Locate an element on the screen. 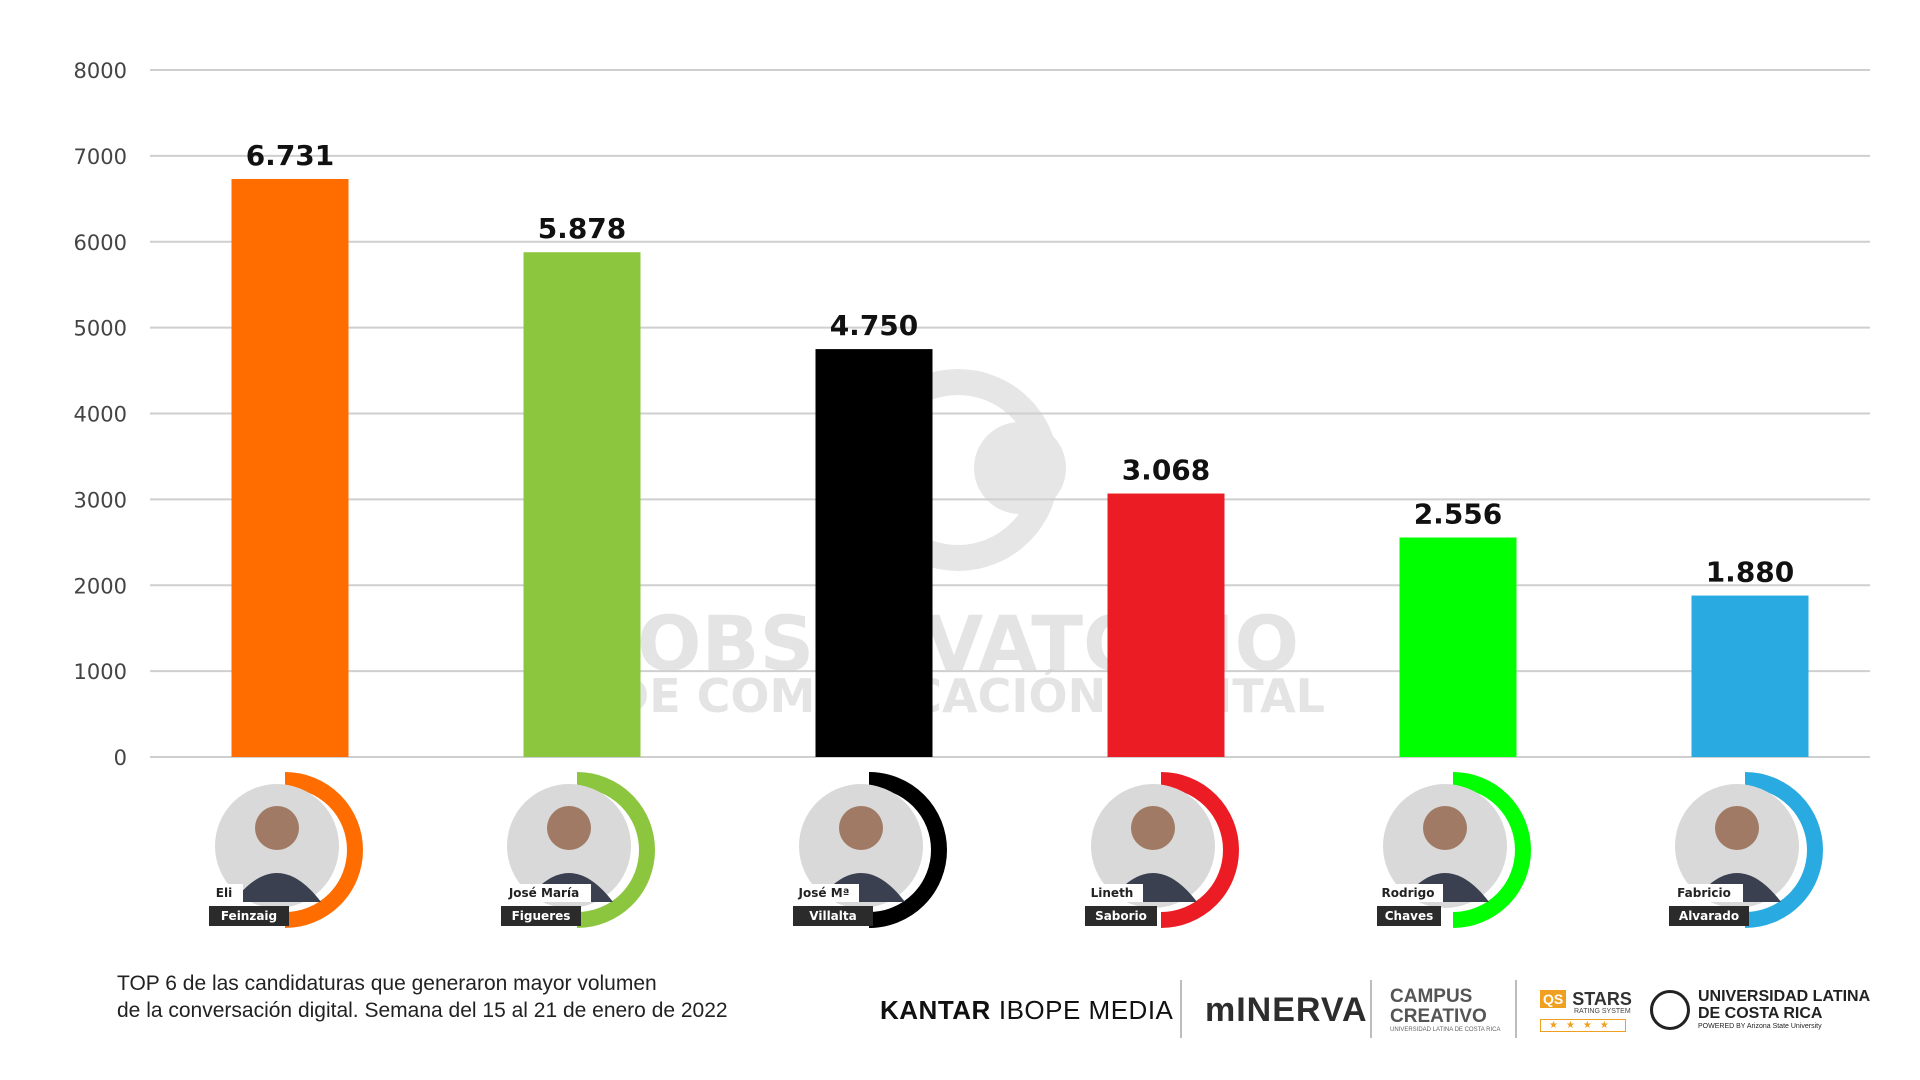 This screenshot has width=1920, height=1080. bar-value-label: 3.068 is located at coordinates (1166, 470).